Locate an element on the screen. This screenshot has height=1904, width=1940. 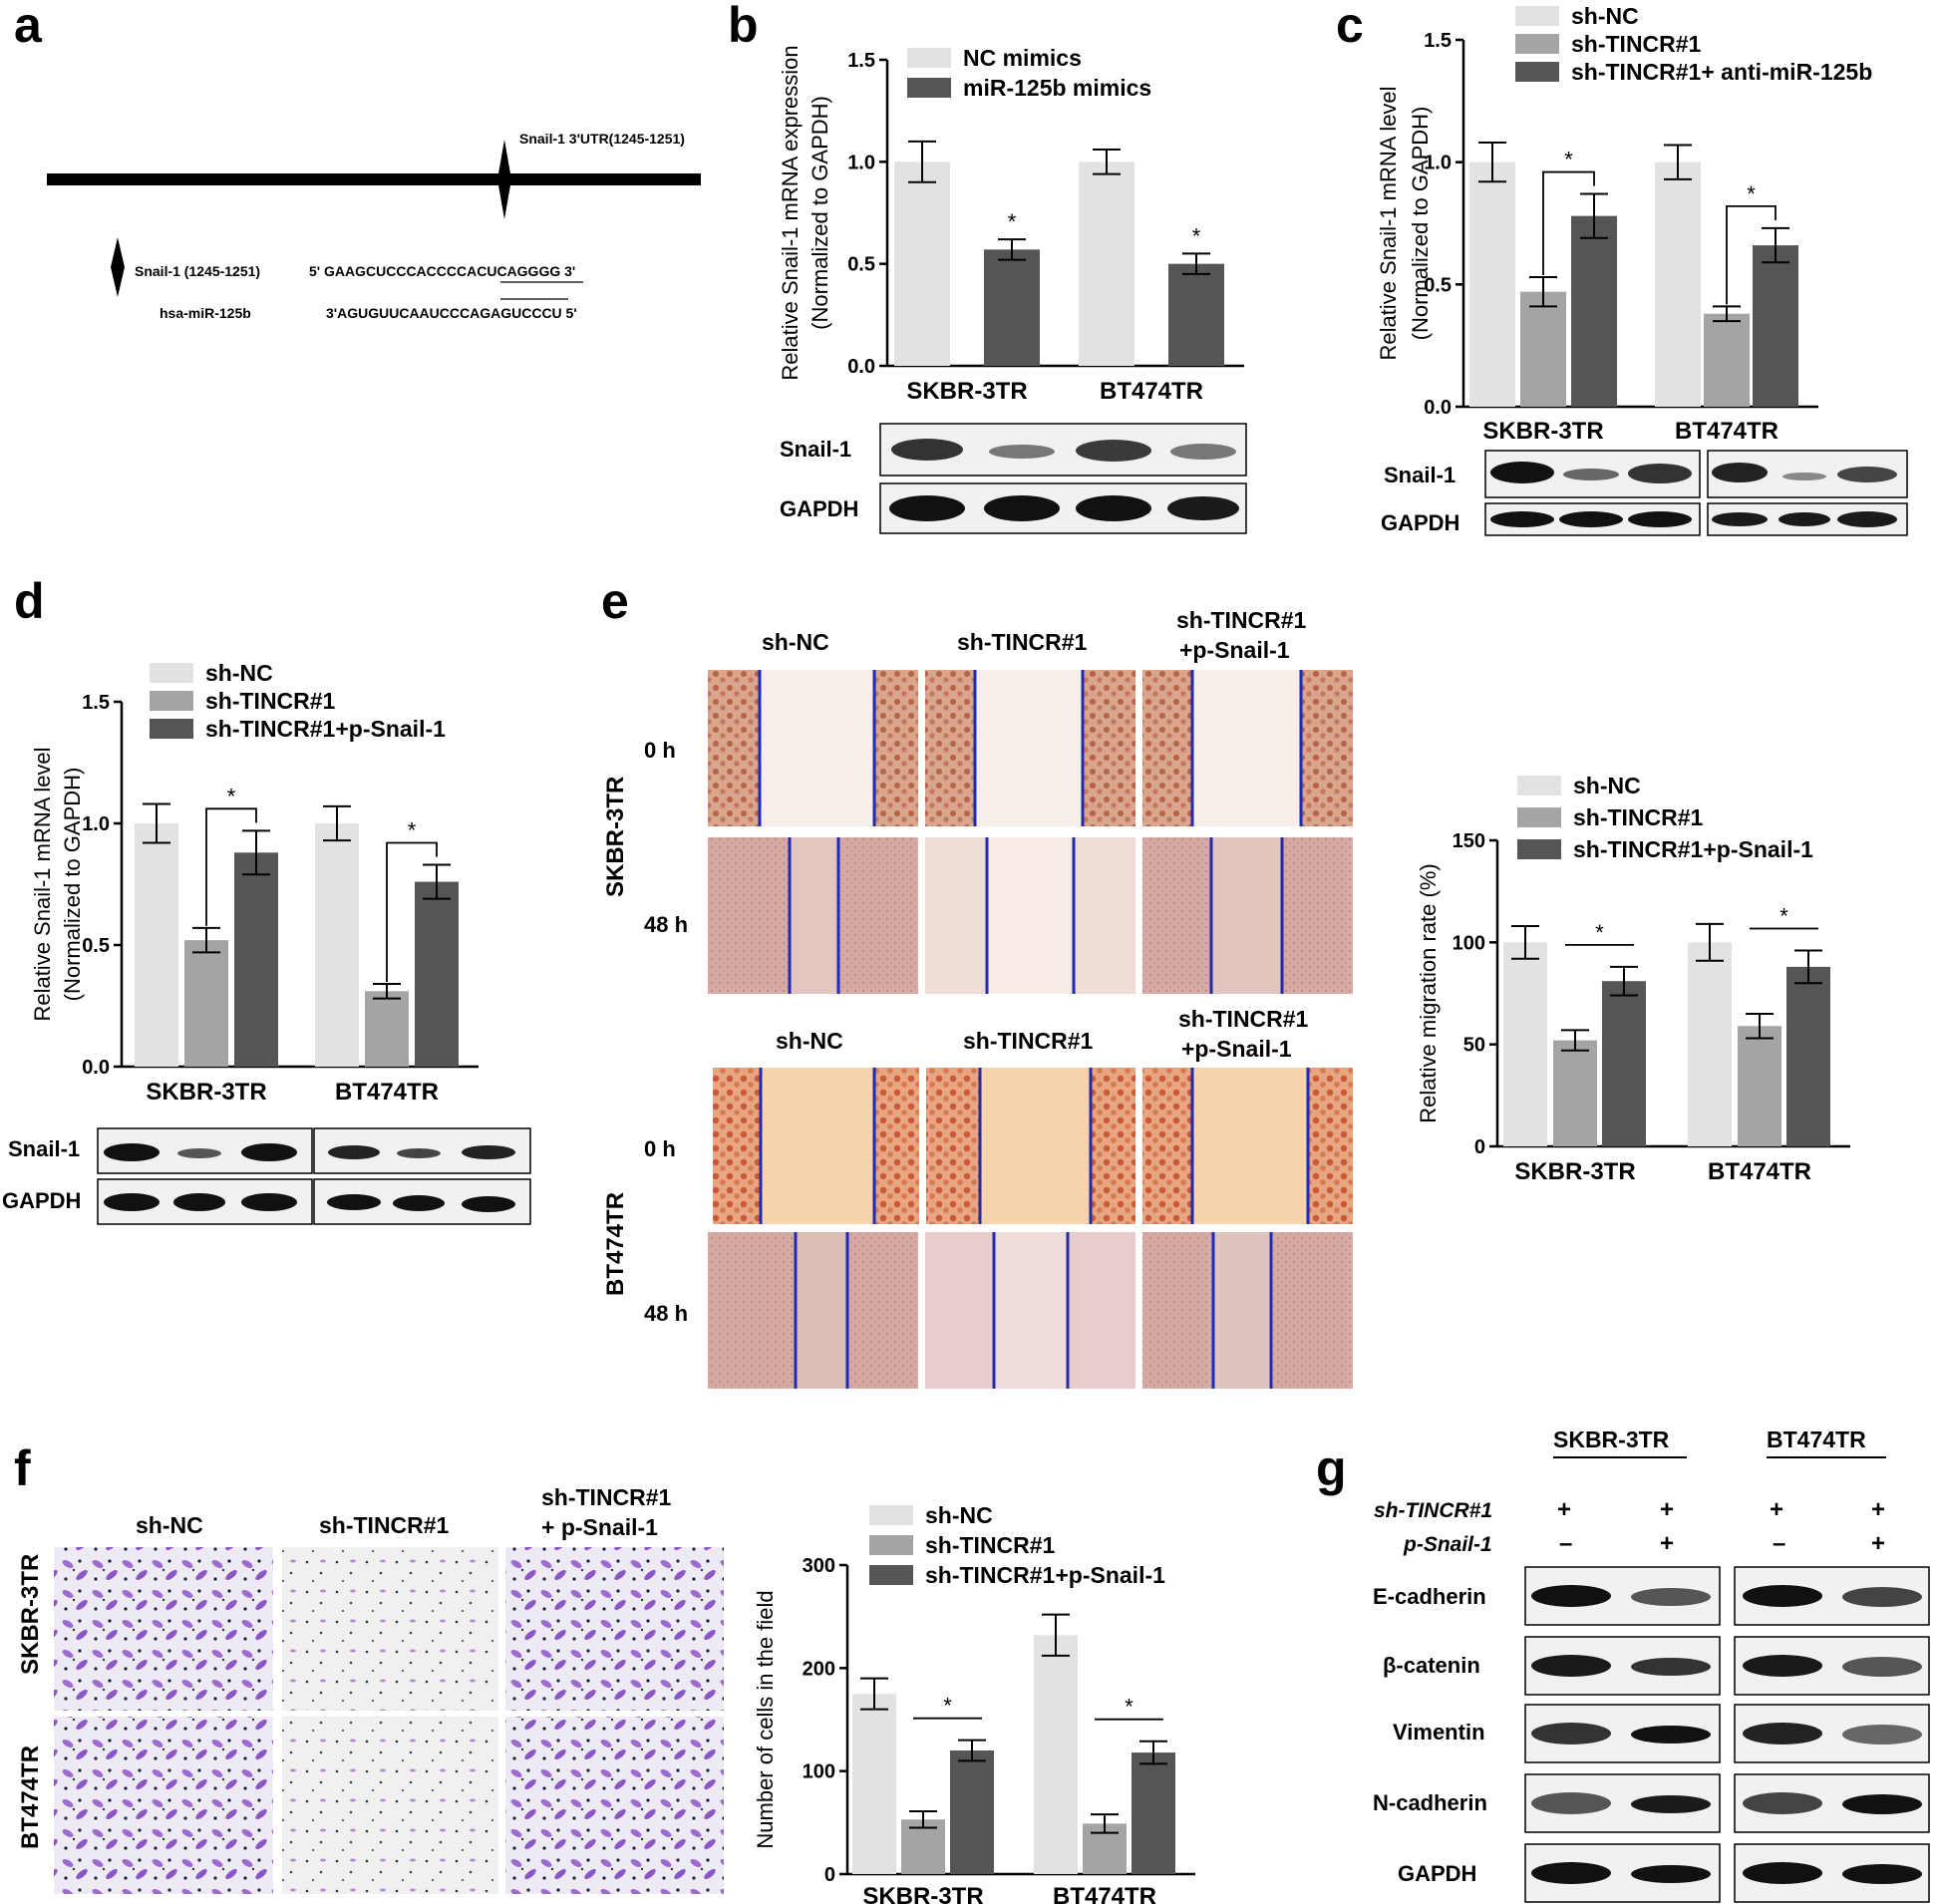
blot-label-vimentin: Vimentin is located at coordinates (1439, 1732).